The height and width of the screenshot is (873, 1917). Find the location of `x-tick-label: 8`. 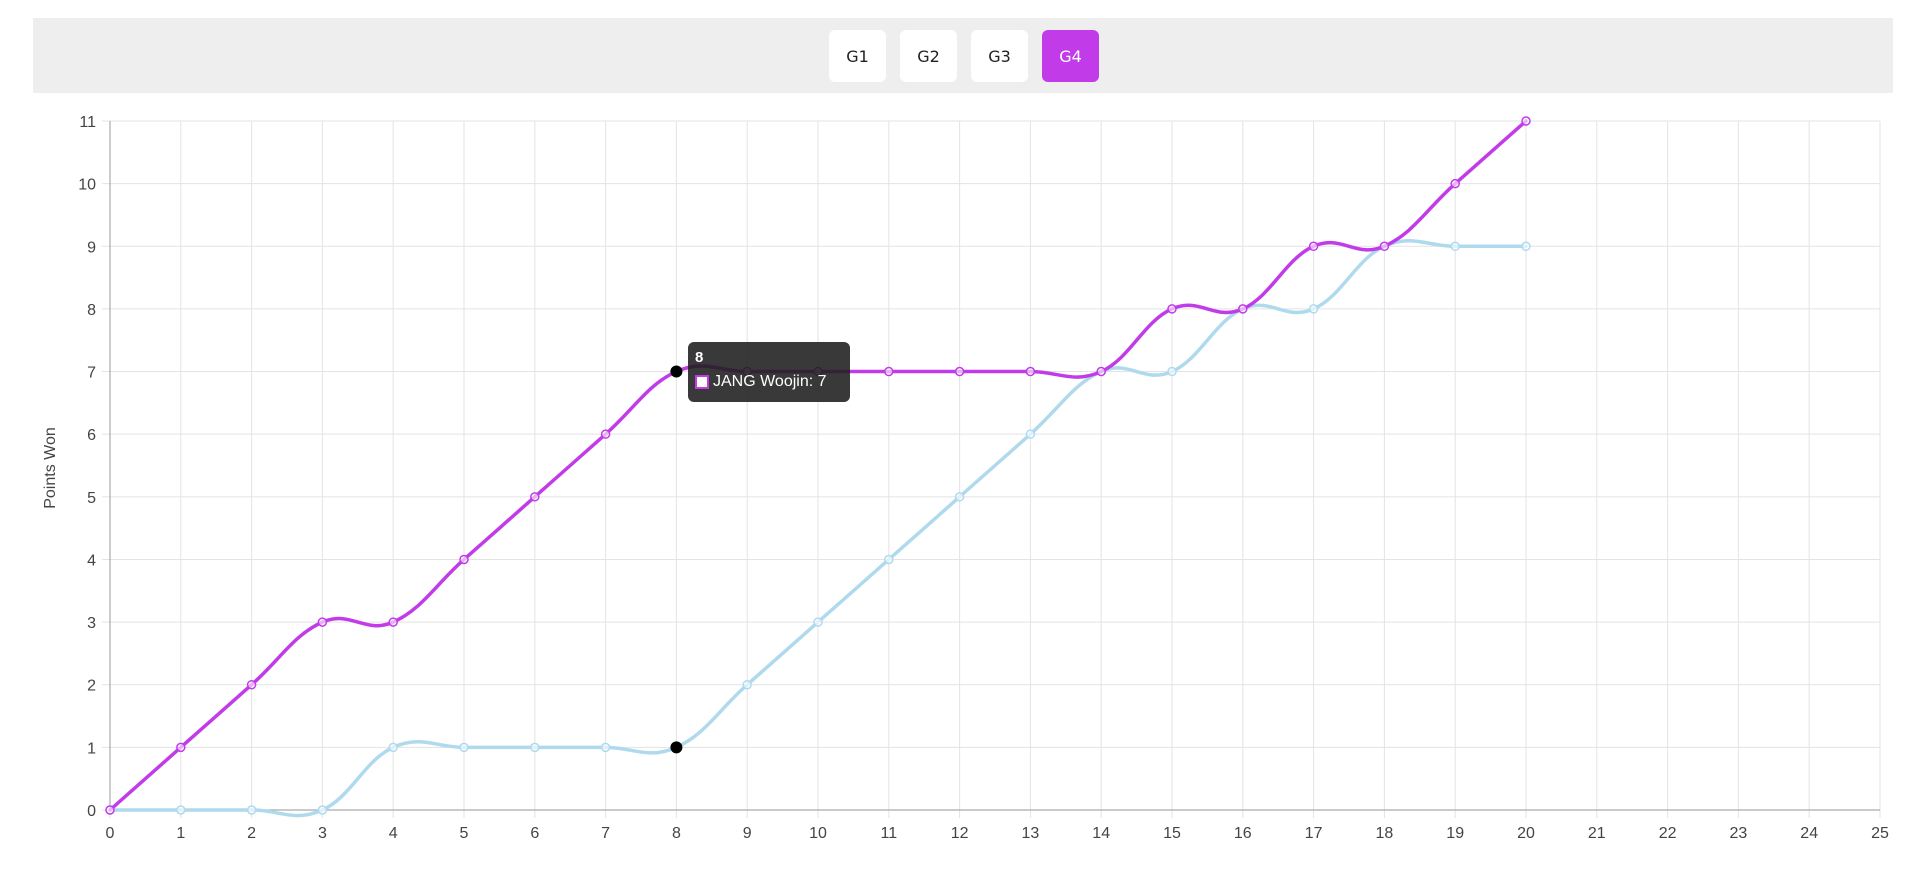

x-tick-label: 8 is located at coordinates (676, 833).